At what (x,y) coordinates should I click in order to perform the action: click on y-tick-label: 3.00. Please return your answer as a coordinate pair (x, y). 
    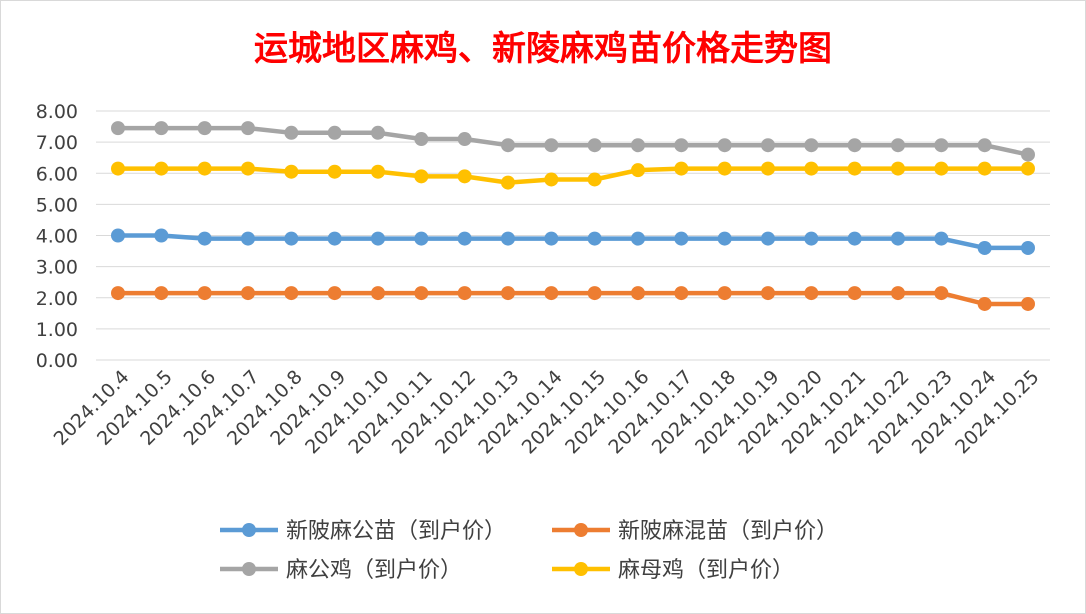
    Looking at the image, I should click on (57, 268).